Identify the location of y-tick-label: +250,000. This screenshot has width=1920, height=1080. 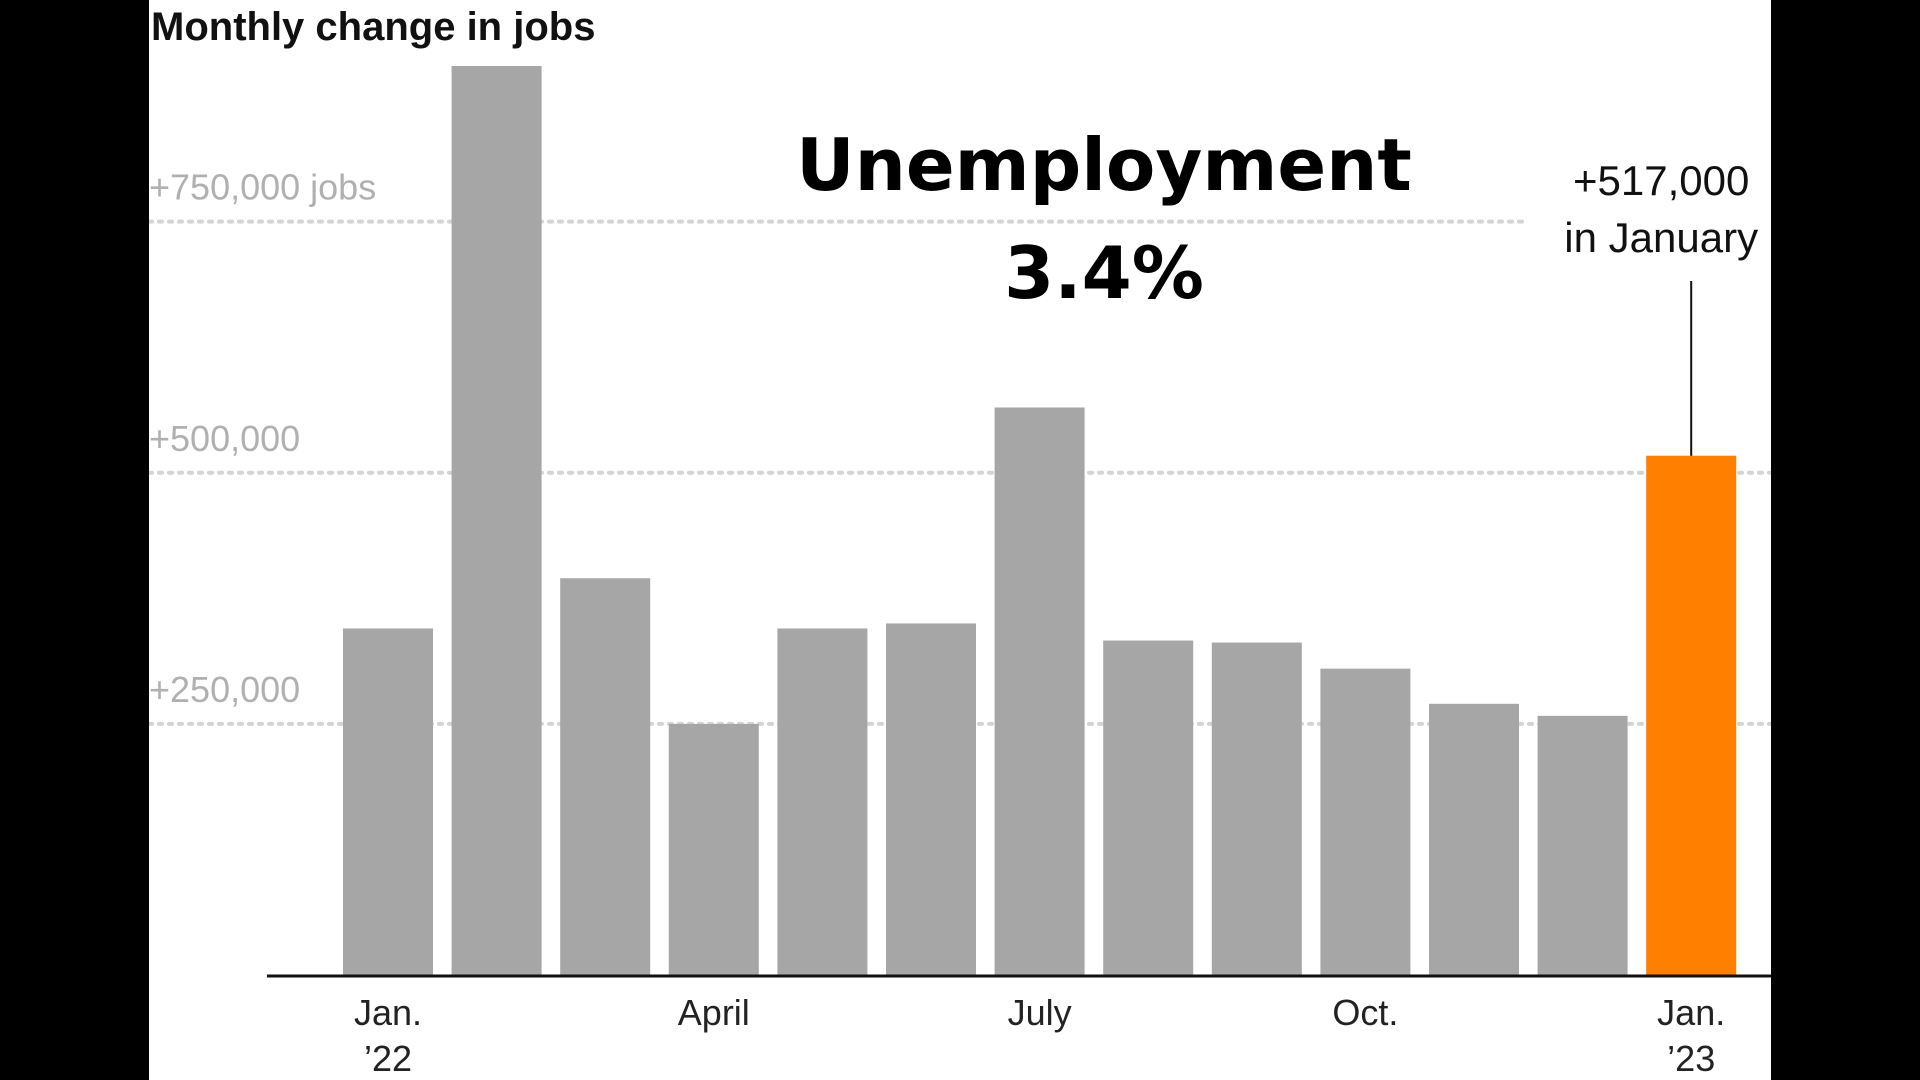
(224, 689).